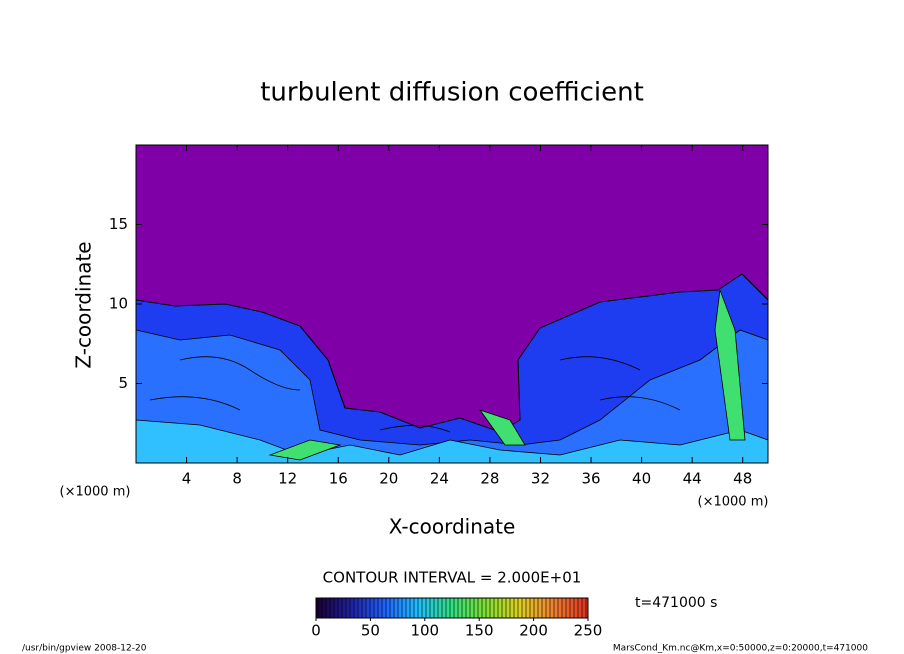  I want to click on x-tick-label: 48, so click(742, 479).